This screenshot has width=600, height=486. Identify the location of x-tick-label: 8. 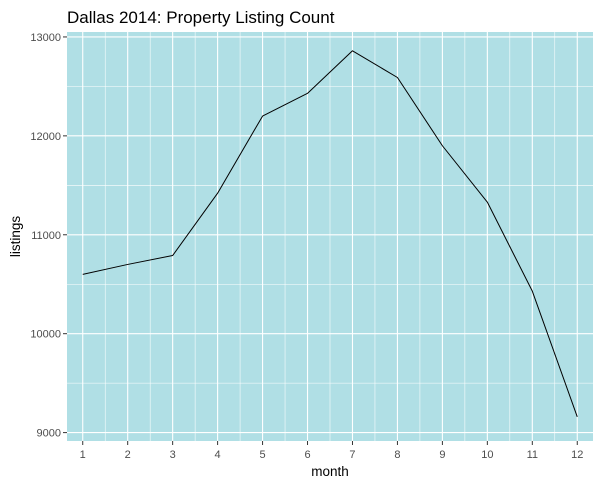
(397, 455).